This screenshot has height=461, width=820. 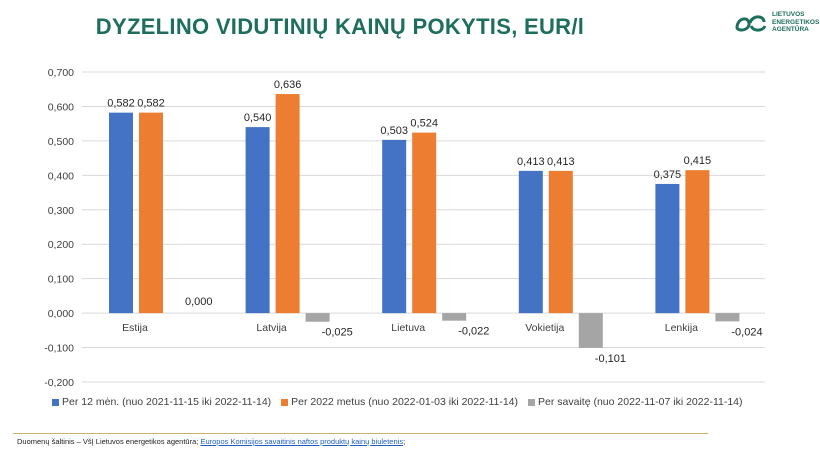 I want to click on y-tick-label: 0,200, so click(x=61, y=245).